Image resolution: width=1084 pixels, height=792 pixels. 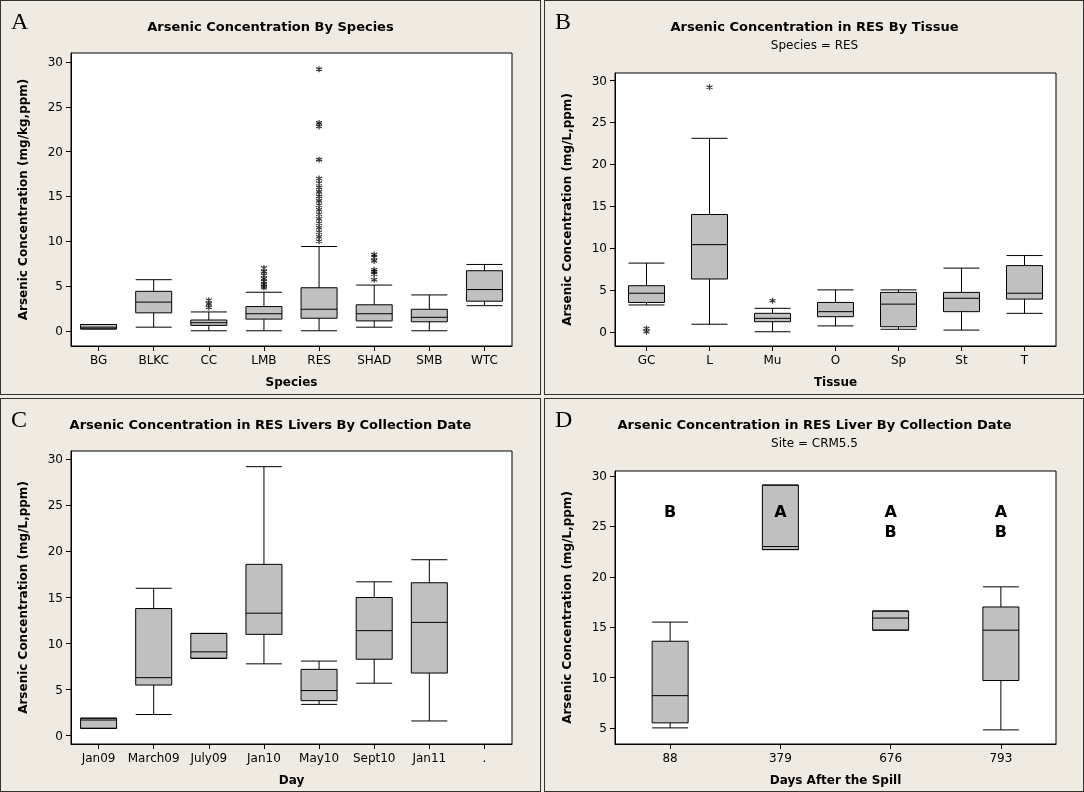 I want to click on x-tick-label: Sept10, so click(x=374, y=757).